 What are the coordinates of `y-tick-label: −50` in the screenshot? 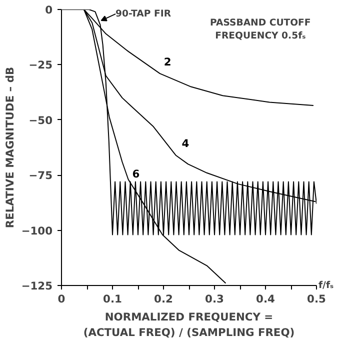 It's located at (40, 120).